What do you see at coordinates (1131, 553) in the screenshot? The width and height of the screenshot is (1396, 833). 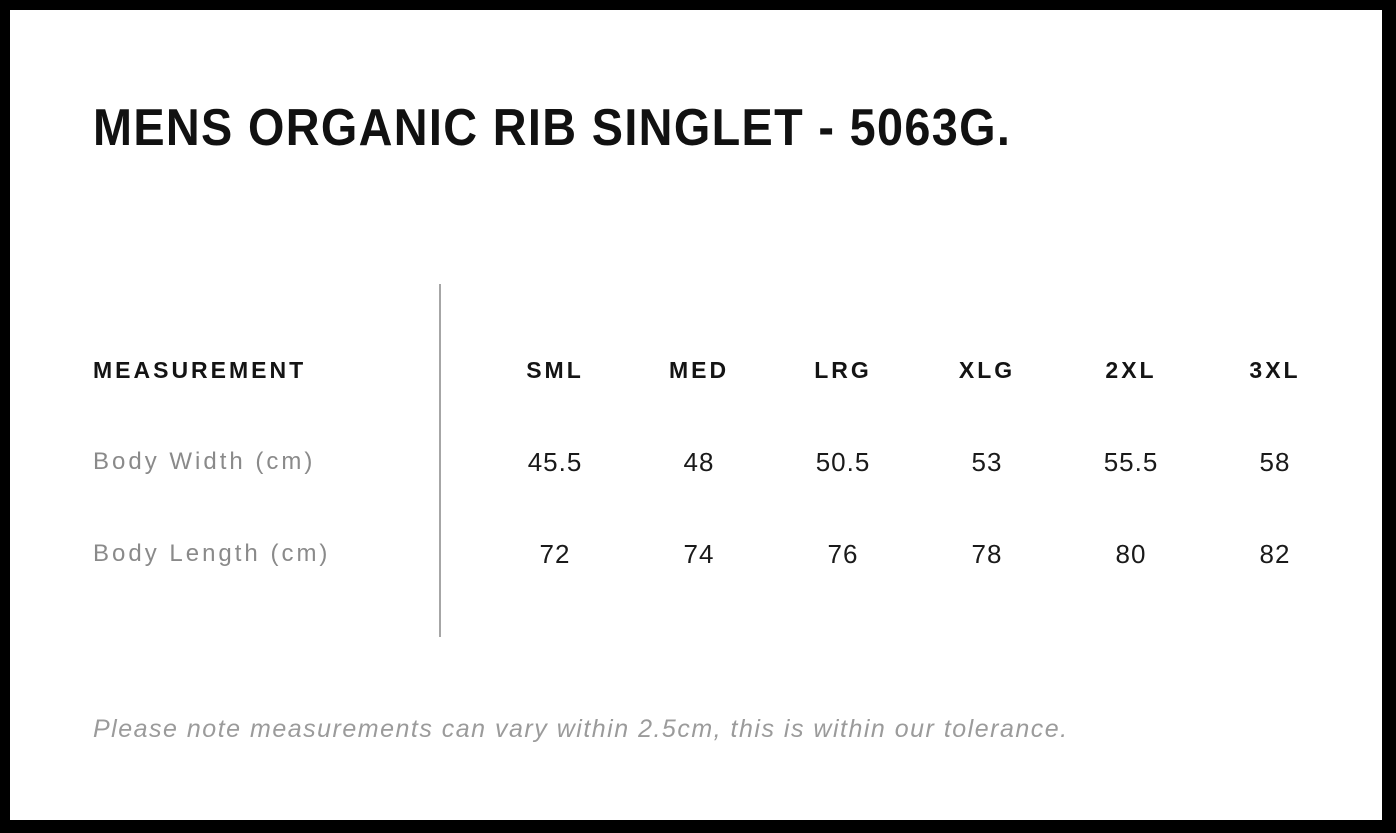 I see `body-length-2xl: 80` at bounding box center [1131, 553].